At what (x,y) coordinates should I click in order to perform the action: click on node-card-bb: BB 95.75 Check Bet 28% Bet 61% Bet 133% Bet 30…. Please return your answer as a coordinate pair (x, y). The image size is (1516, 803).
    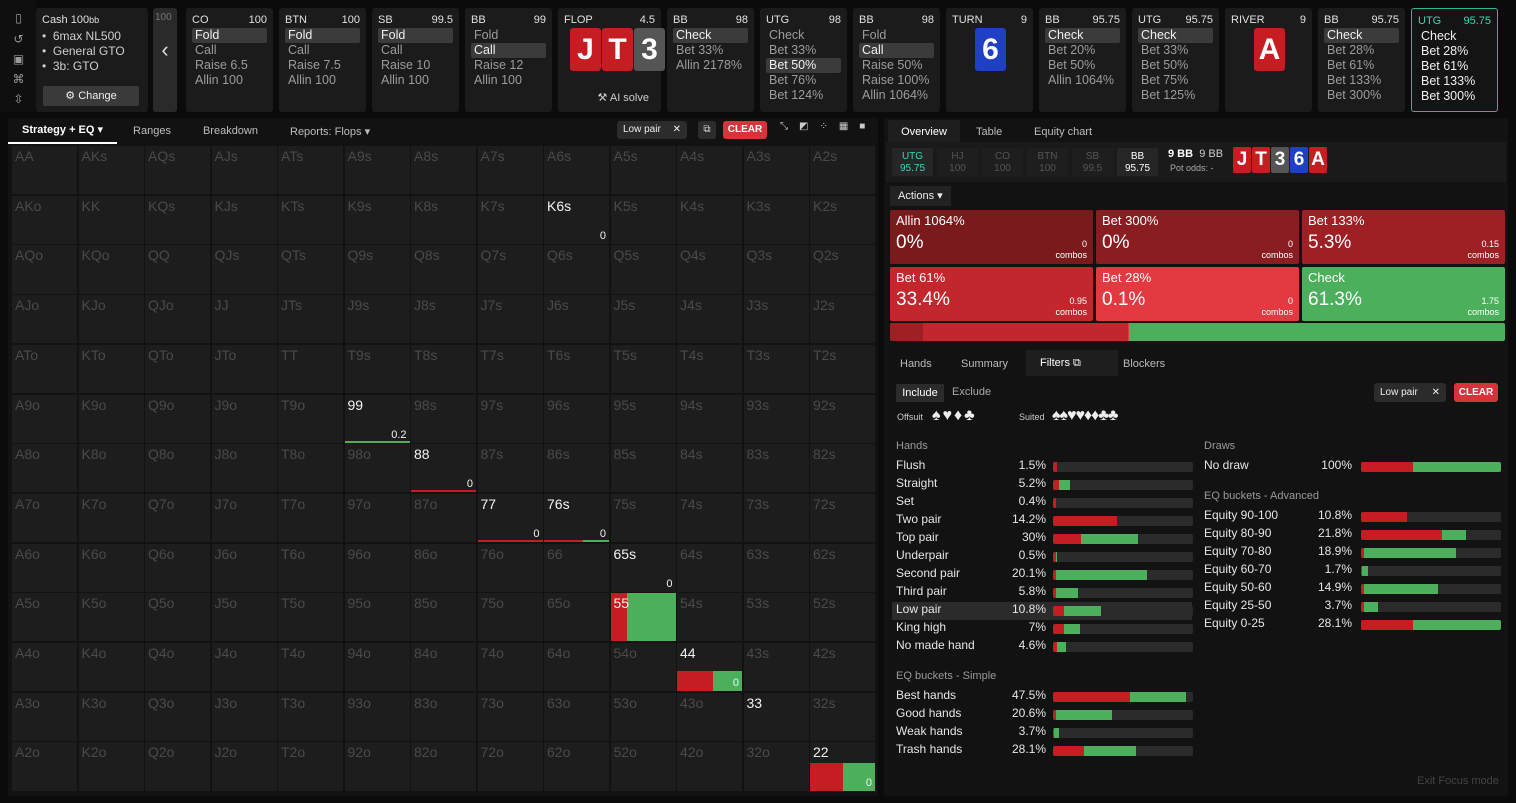
    Looking at the image, I should click on (1361, 60).